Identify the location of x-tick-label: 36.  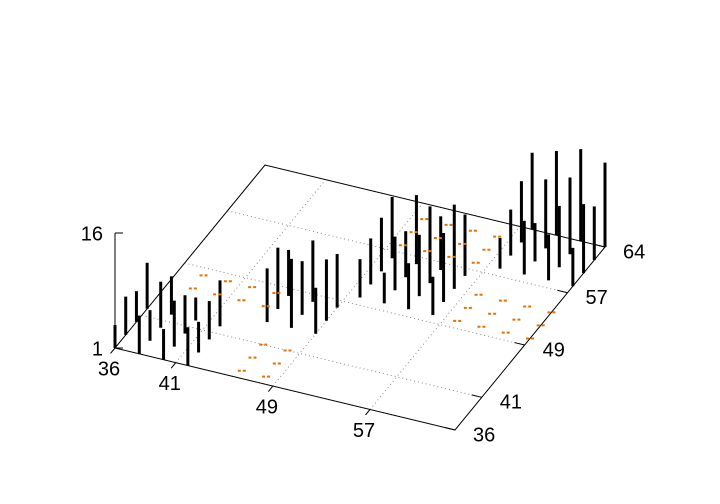
(109, 369).